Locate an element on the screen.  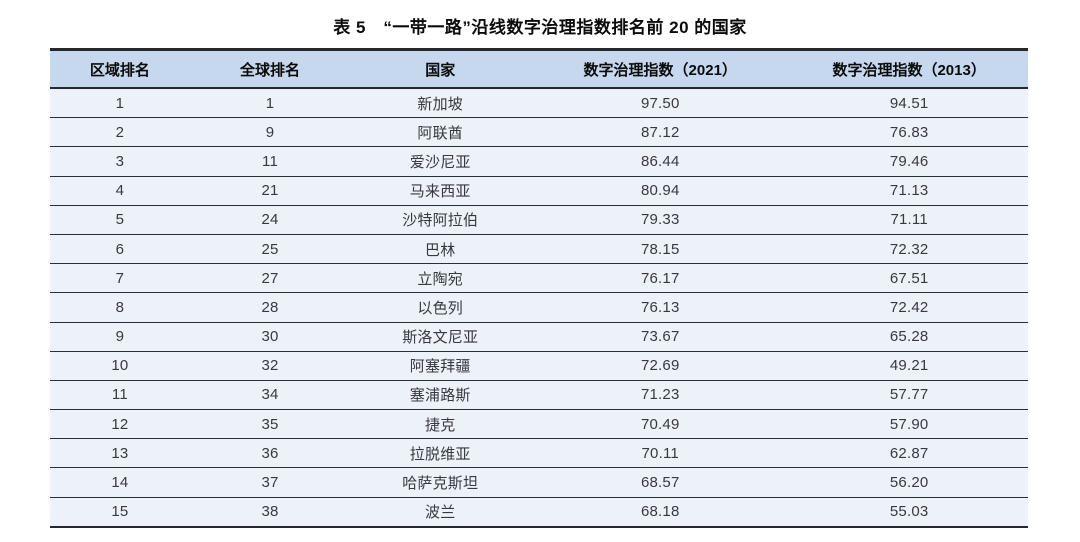
cell-index_2021: 97.50 is located at coordinates (660, 103).